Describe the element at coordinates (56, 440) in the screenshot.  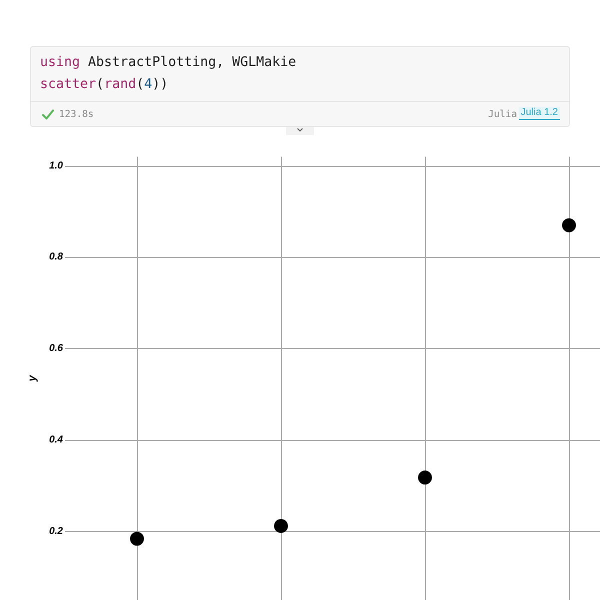
I see `y-tick-label: 0.4` at that location.